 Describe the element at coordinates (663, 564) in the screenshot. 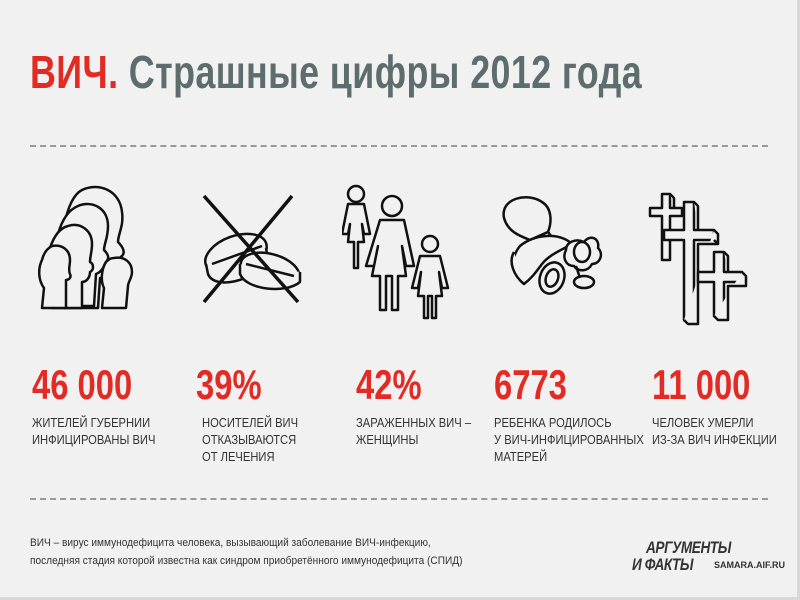

I see `logo-line2: И ФАКТЫ` at that location.